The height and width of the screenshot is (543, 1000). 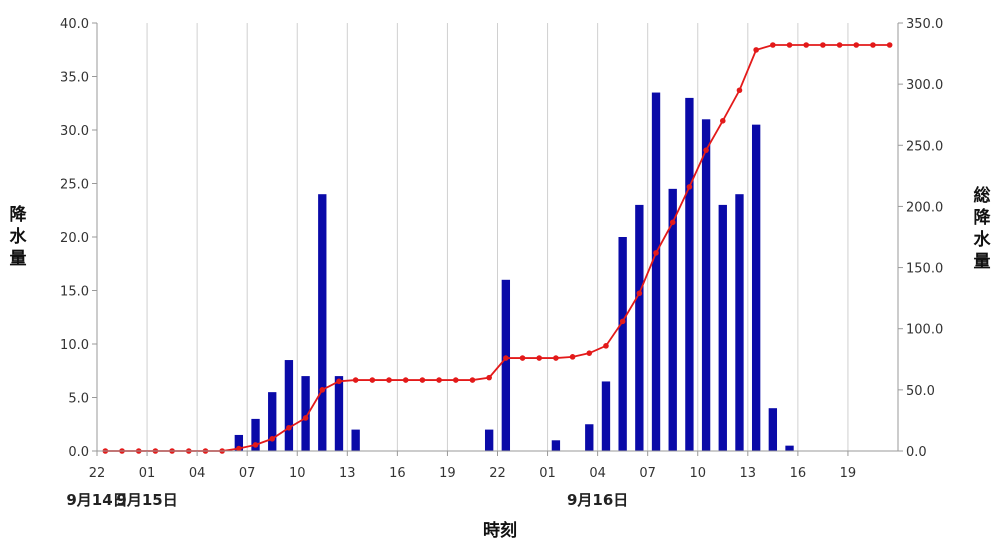 What do you see at coordinates (74, 185) in the screenshot?
I see `left-tick-label: 25.0` at bounding box center [74, 185].